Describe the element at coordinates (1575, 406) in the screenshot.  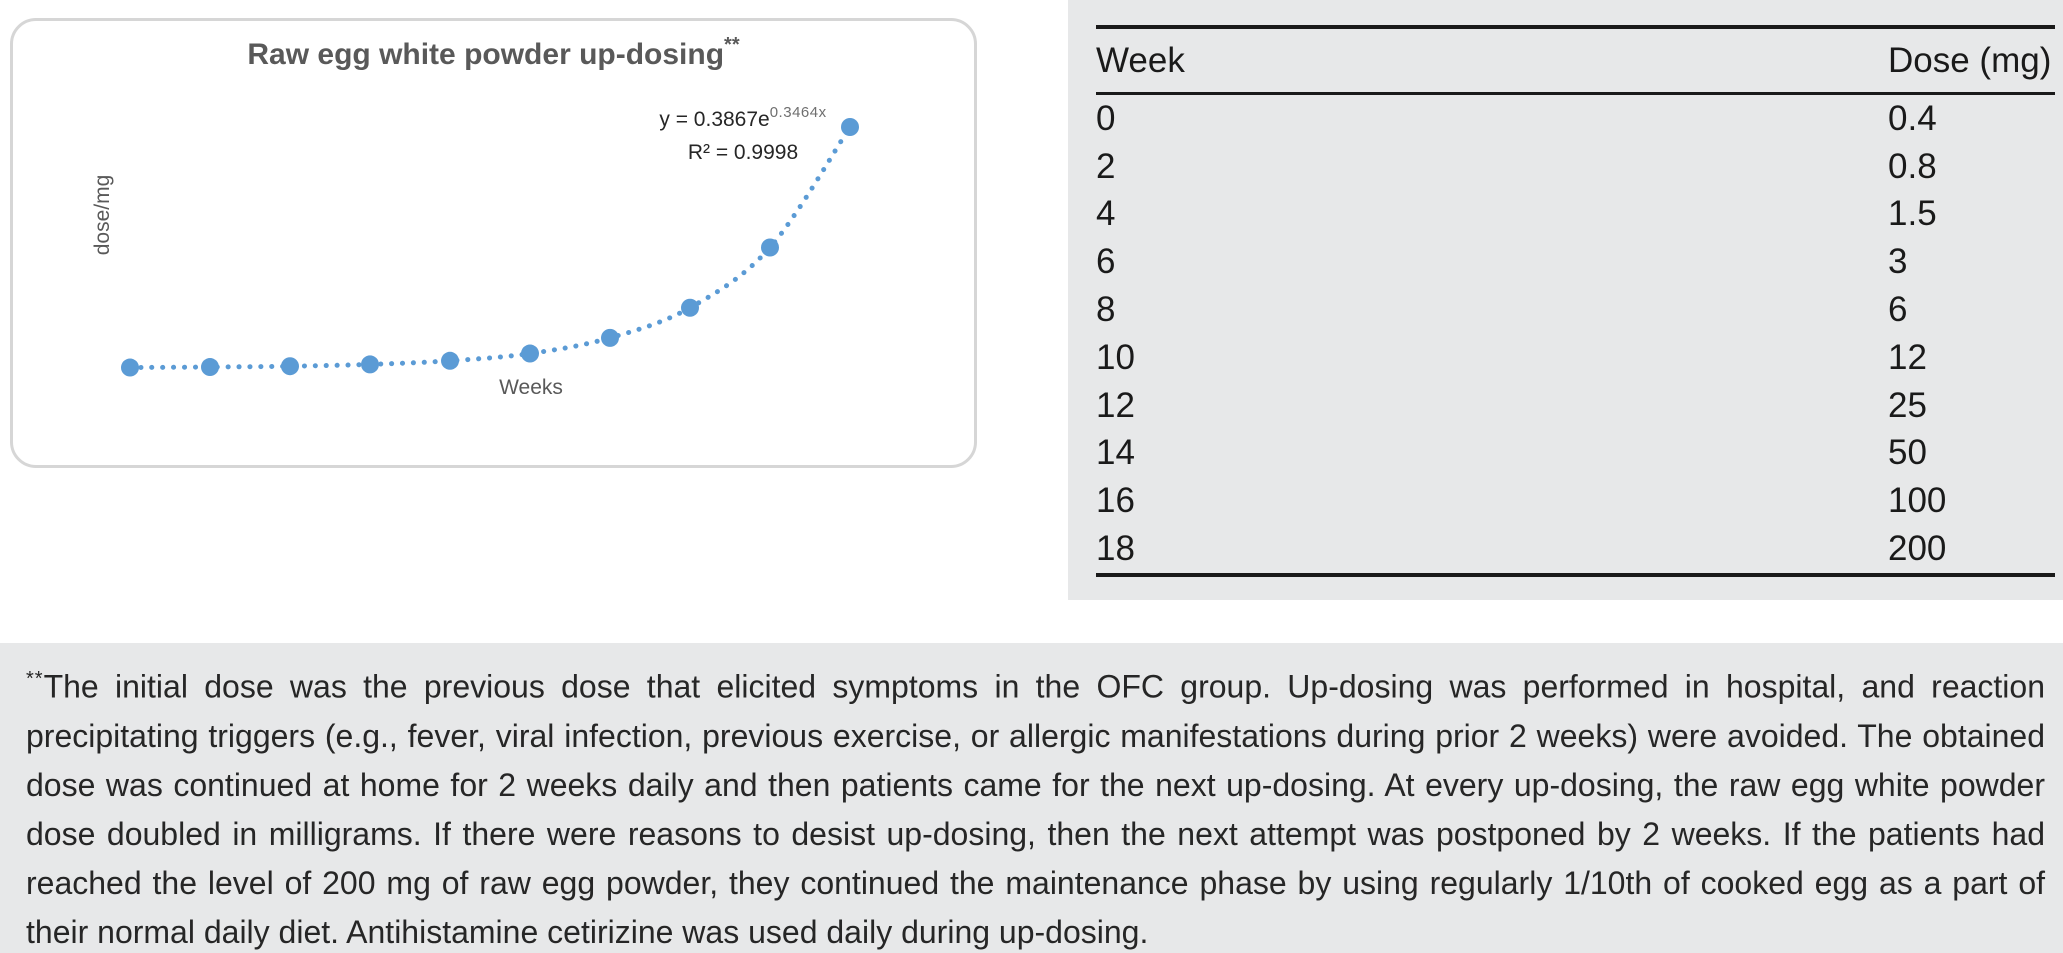
I see `table-row: 12 25` at that location.